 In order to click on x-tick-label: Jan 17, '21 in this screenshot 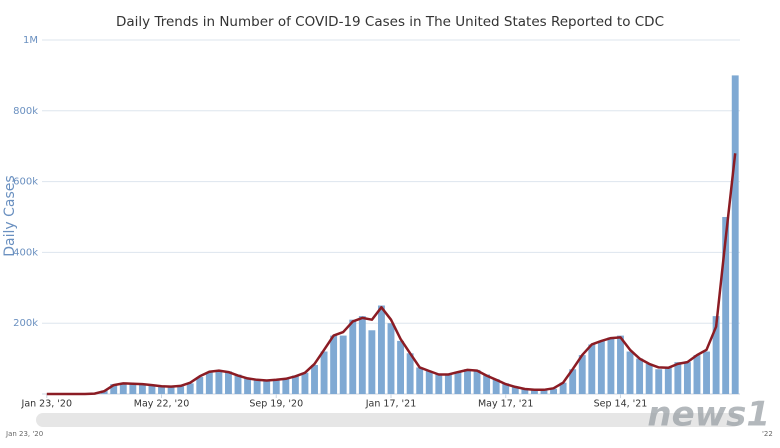, I will do `click(391, 404)`.